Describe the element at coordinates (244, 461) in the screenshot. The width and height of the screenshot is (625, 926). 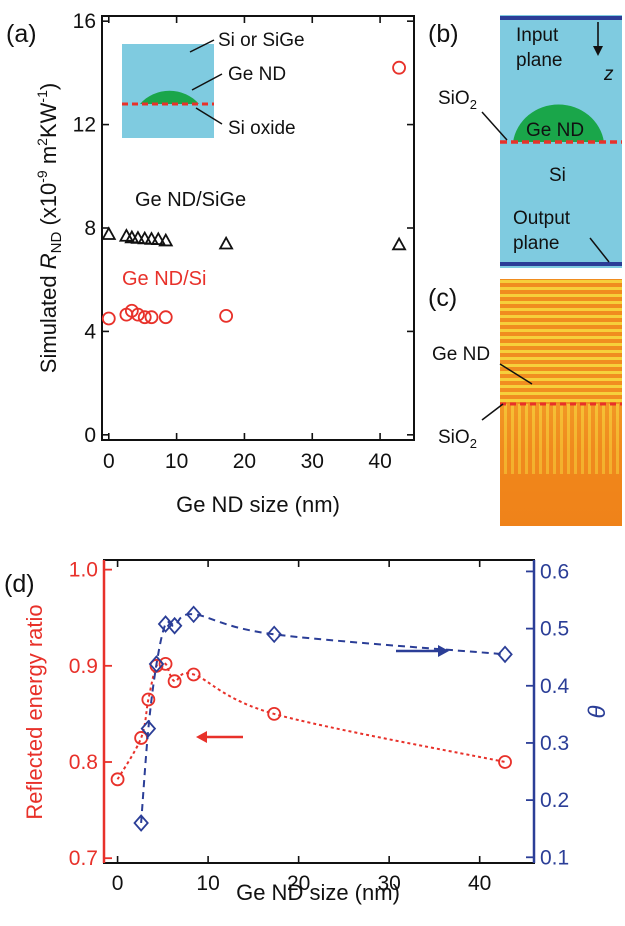
I see `panel-a-x-tick-label: 20` at that location.